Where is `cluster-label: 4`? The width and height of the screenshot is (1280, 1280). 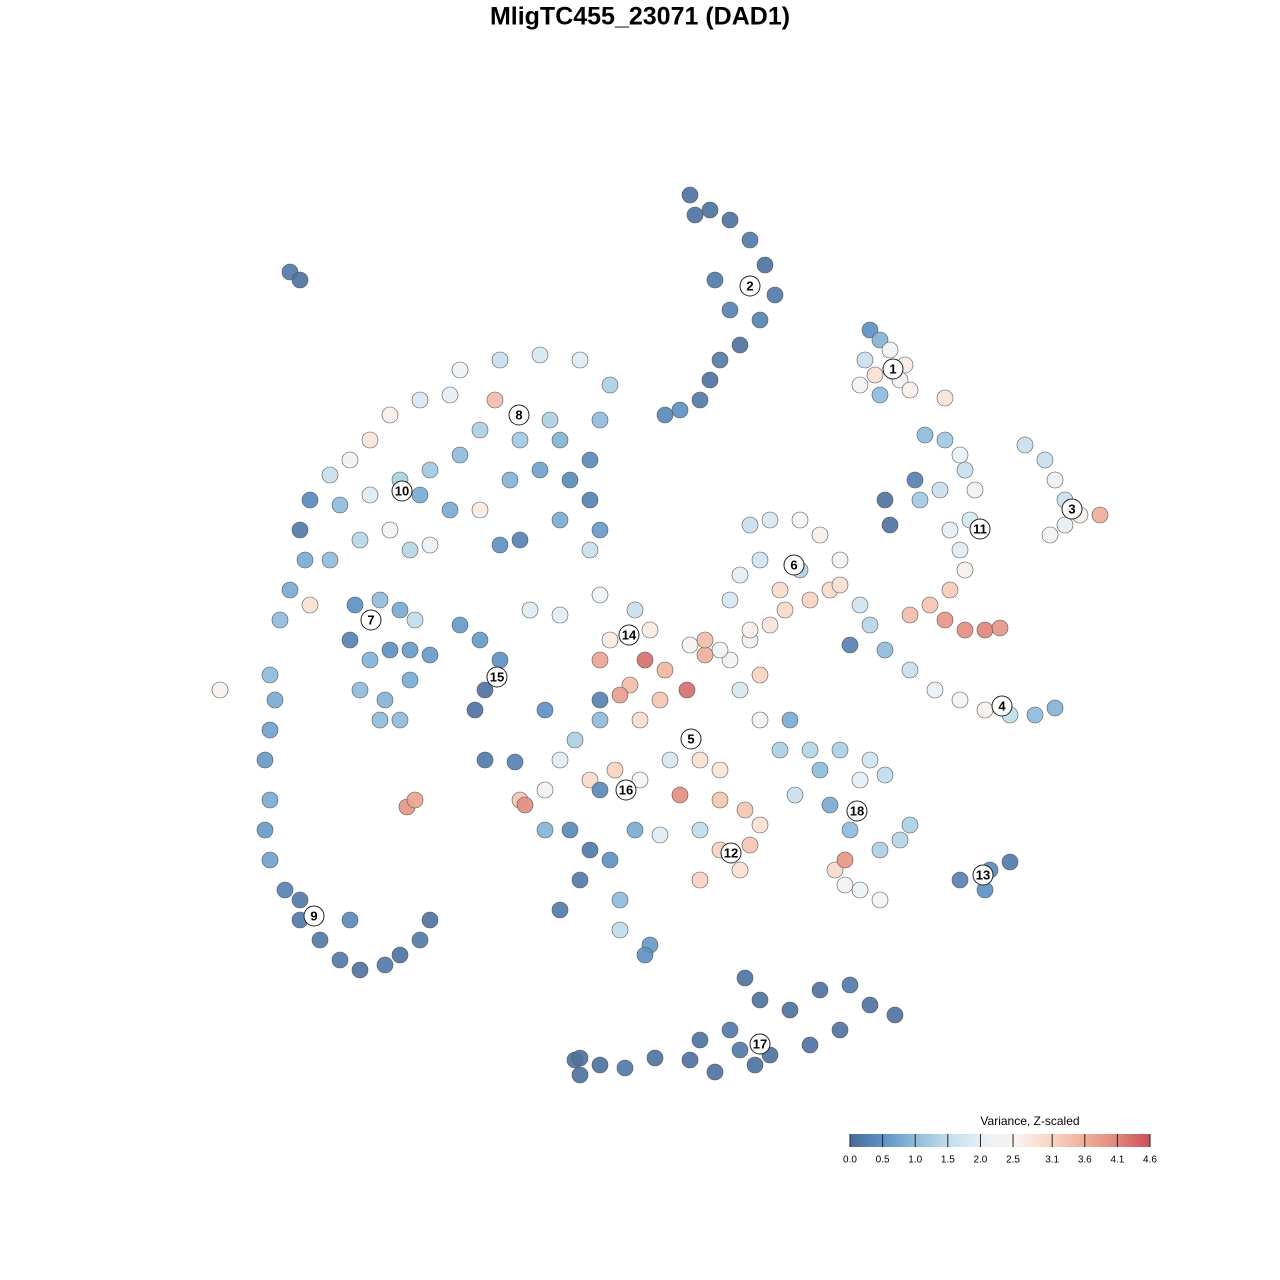
cluster-label: 4 is located at coordinates (1002, 705).